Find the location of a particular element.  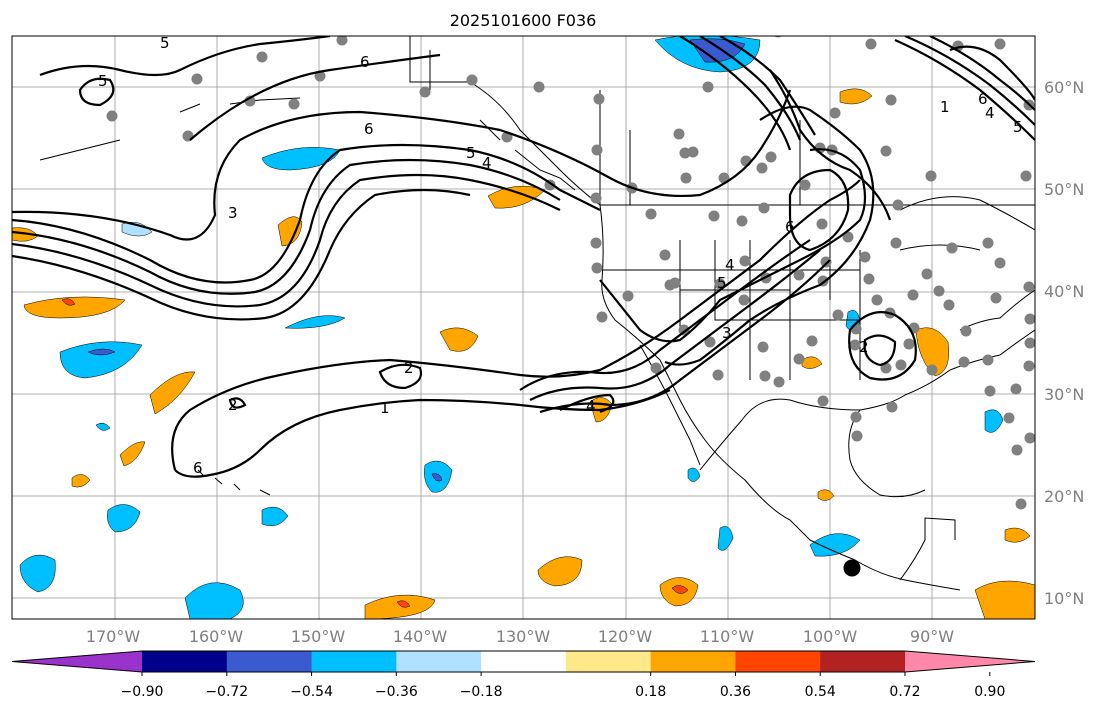

colorbar-tick-label: 0.18 is located at coordinates (650, 692).